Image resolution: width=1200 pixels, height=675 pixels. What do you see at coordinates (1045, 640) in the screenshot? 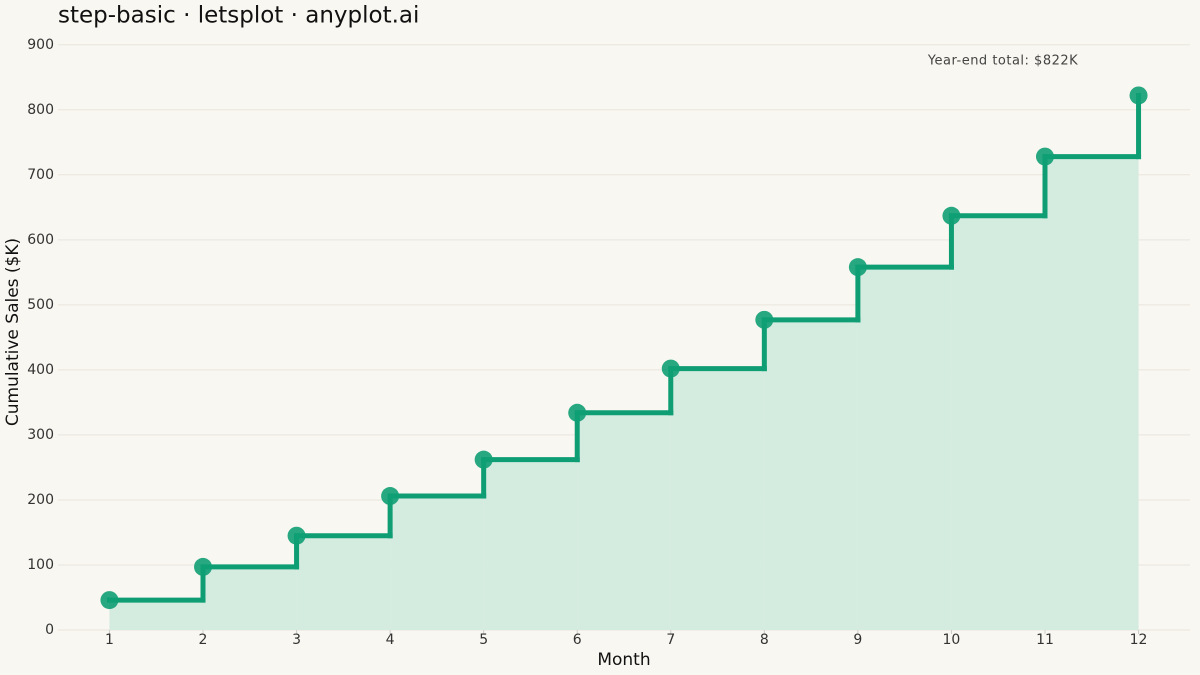
I see `x-tick-label: 11` at bounding box center [1045, 640].